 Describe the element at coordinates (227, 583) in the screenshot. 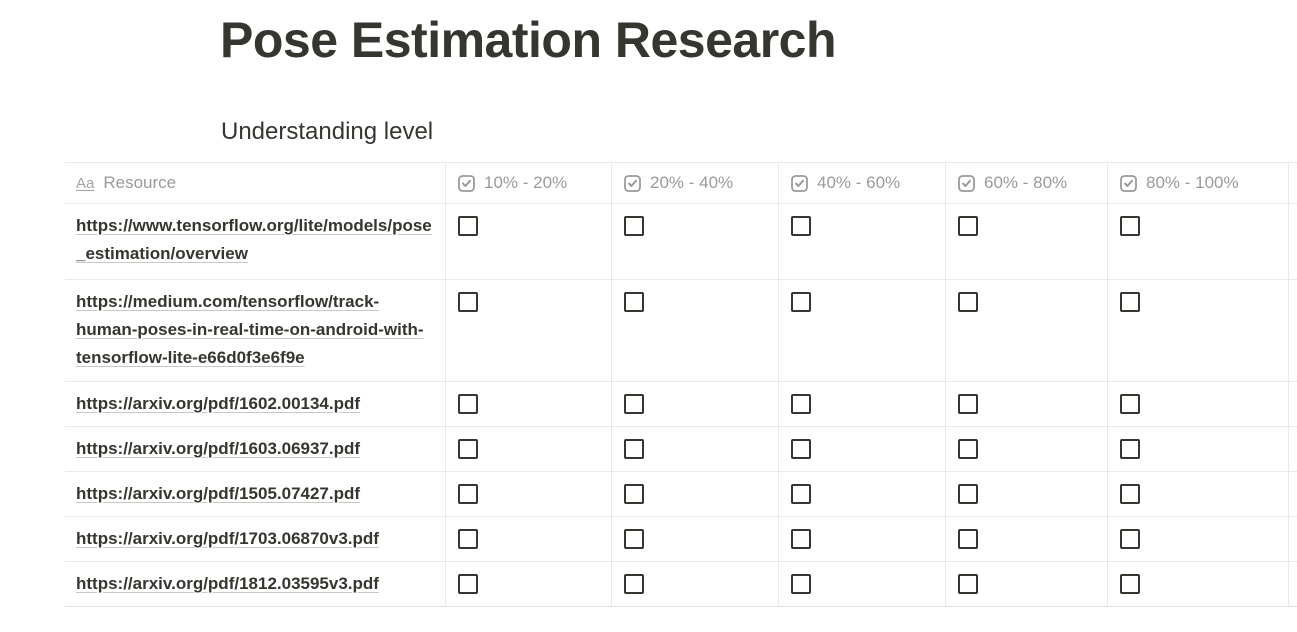

I see `resource-link: https://arxiv.org/pdf/1812.03595v3.pdf` at that location.